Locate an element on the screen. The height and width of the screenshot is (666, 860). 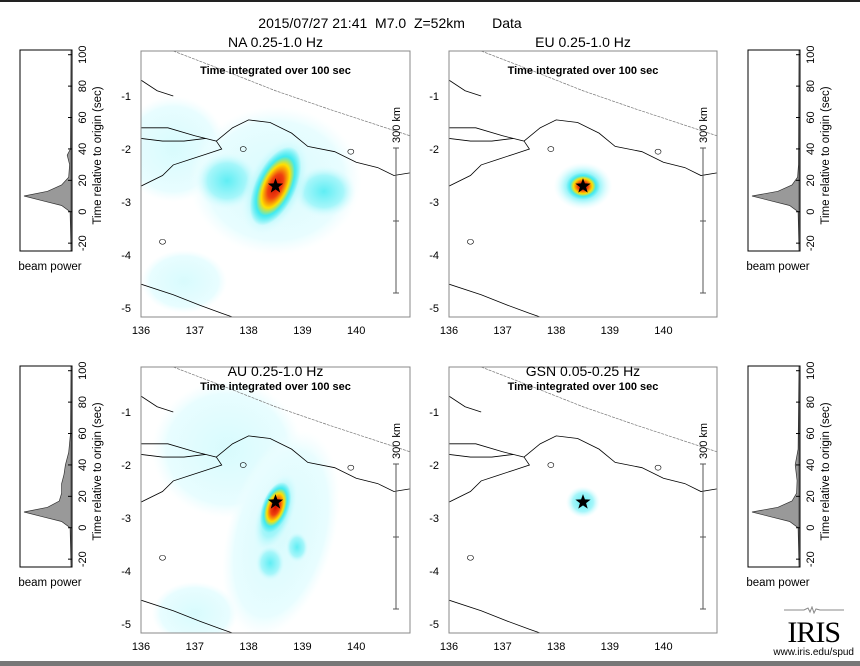
iris-logo: IRIS www.iris.edu/spud is located at coordinates (813, 629).